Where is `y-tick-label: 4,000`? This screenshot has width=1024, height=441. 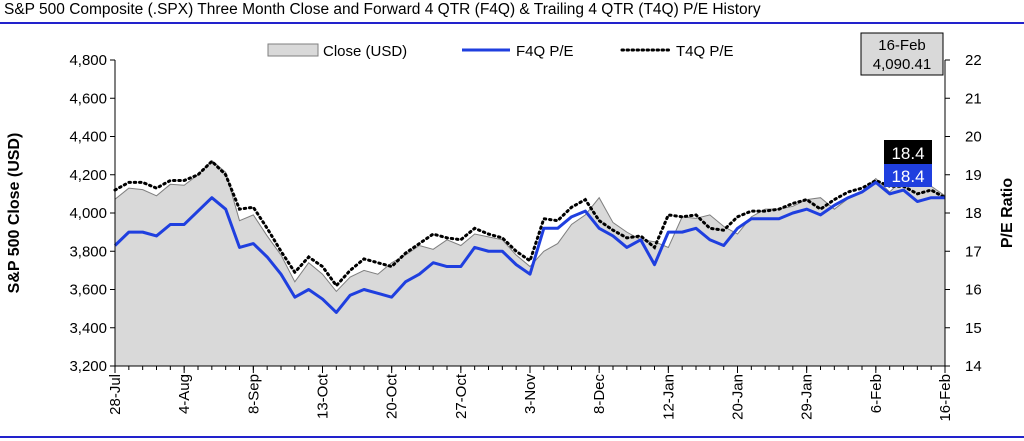
y-tick-label: 4,000 is located at coordinates (88, 213).